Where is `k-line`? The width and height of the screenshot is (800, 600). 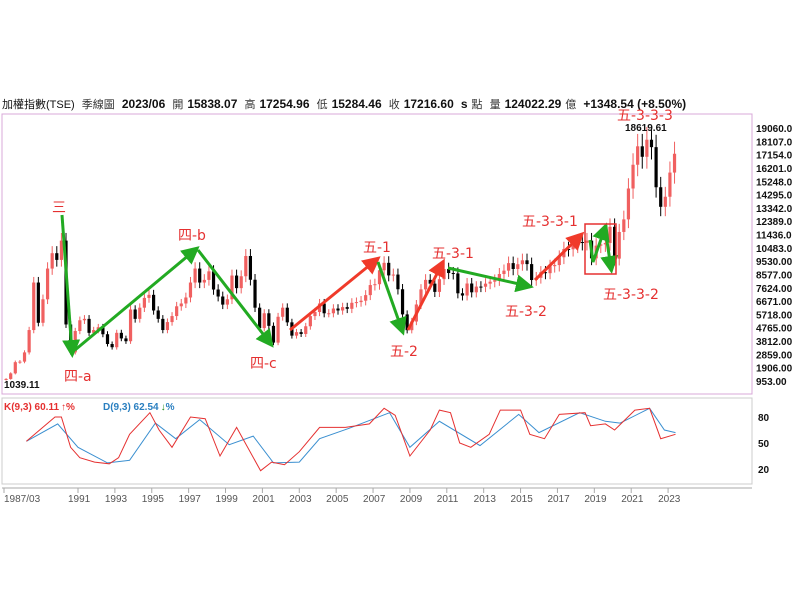
k-line is located at coordinates (351, 439).